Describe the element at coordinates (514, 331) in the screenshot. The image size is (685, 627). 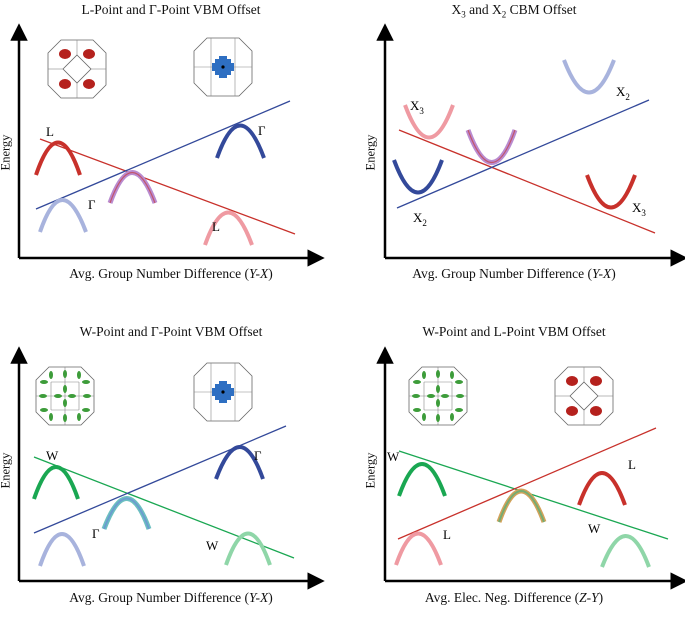
I see `panel-title: W-Point and L-Point VBM Offset` at that location.